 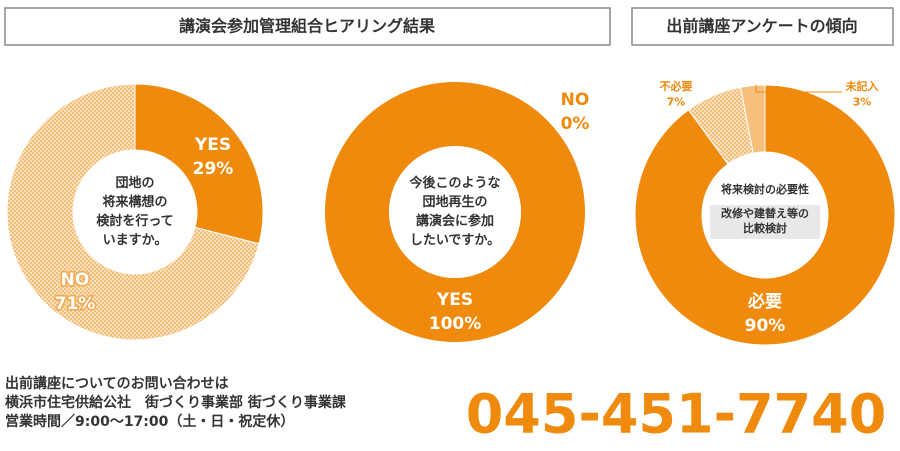 I want to click on center-text: 講演会に参加, so click(x=455, y=221).